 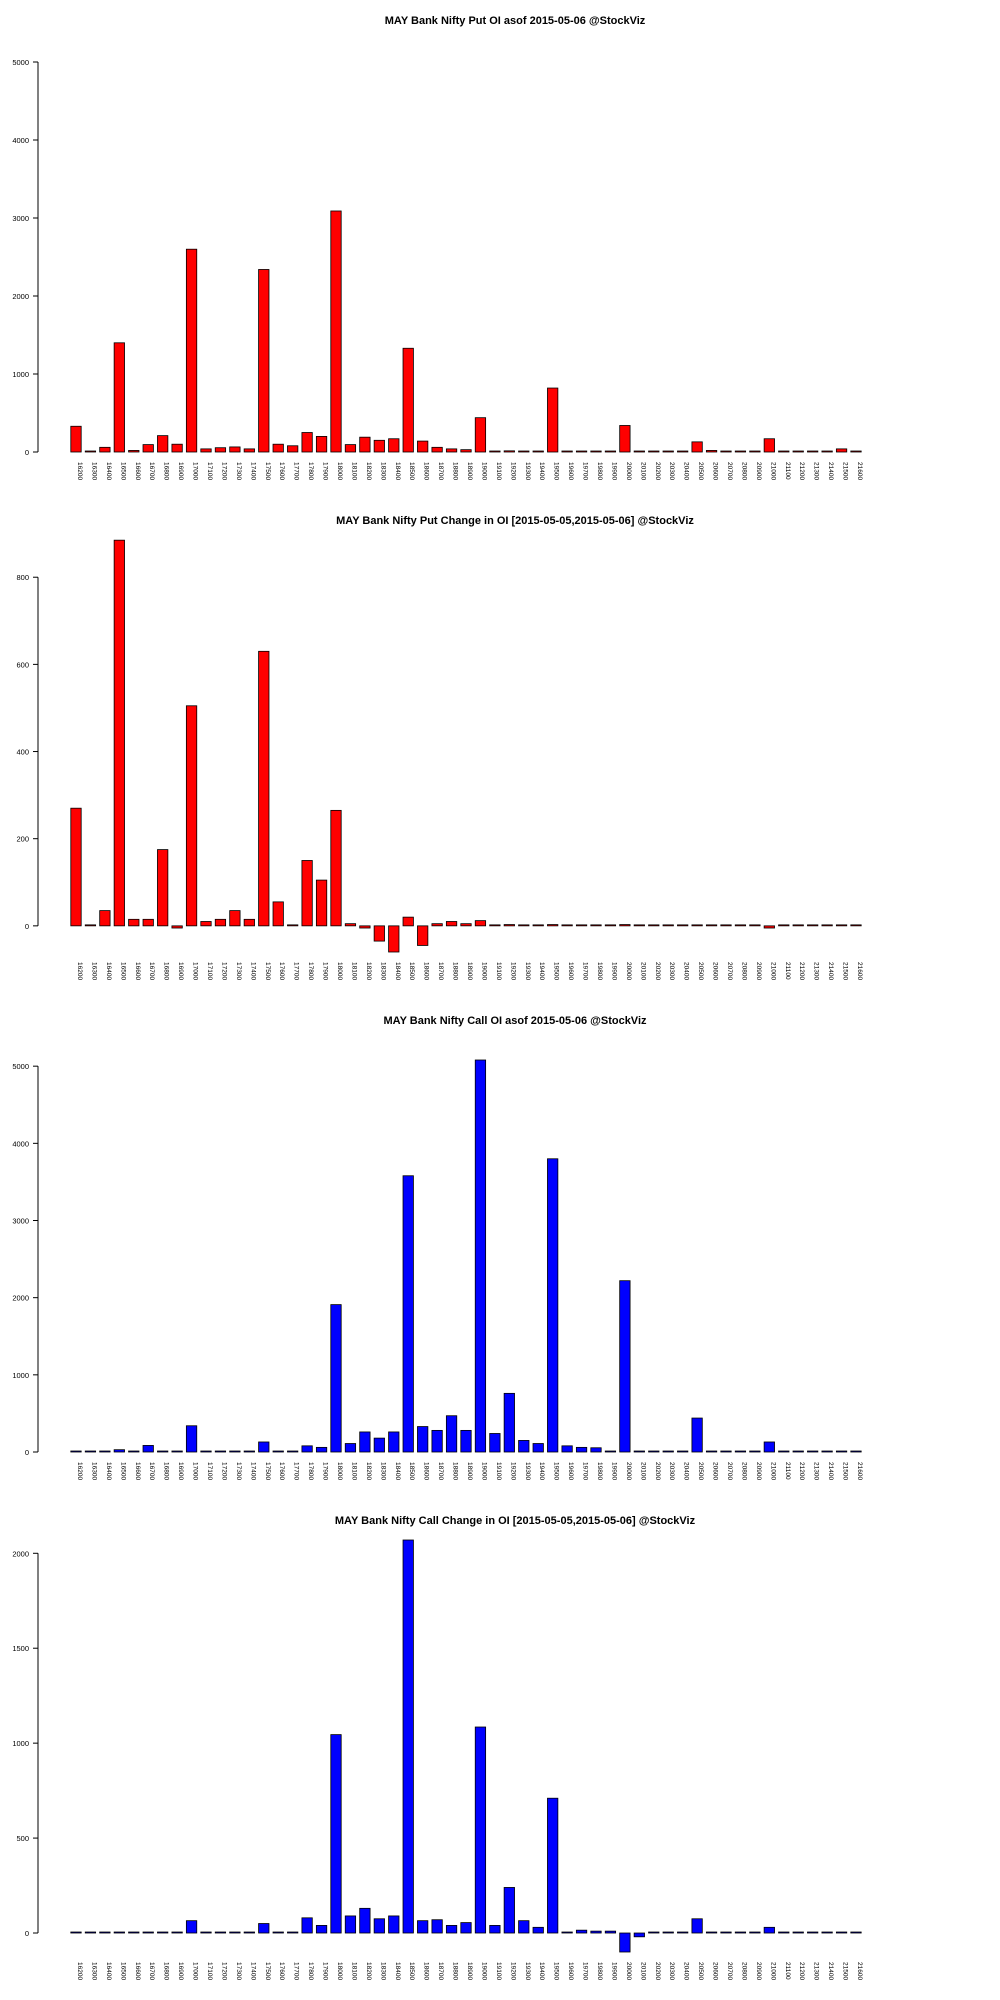 What do you see at coordinates (93, 1971) in the screenshot?
I see `x-tick-label: 16300` at bounding box center [93, 1971].